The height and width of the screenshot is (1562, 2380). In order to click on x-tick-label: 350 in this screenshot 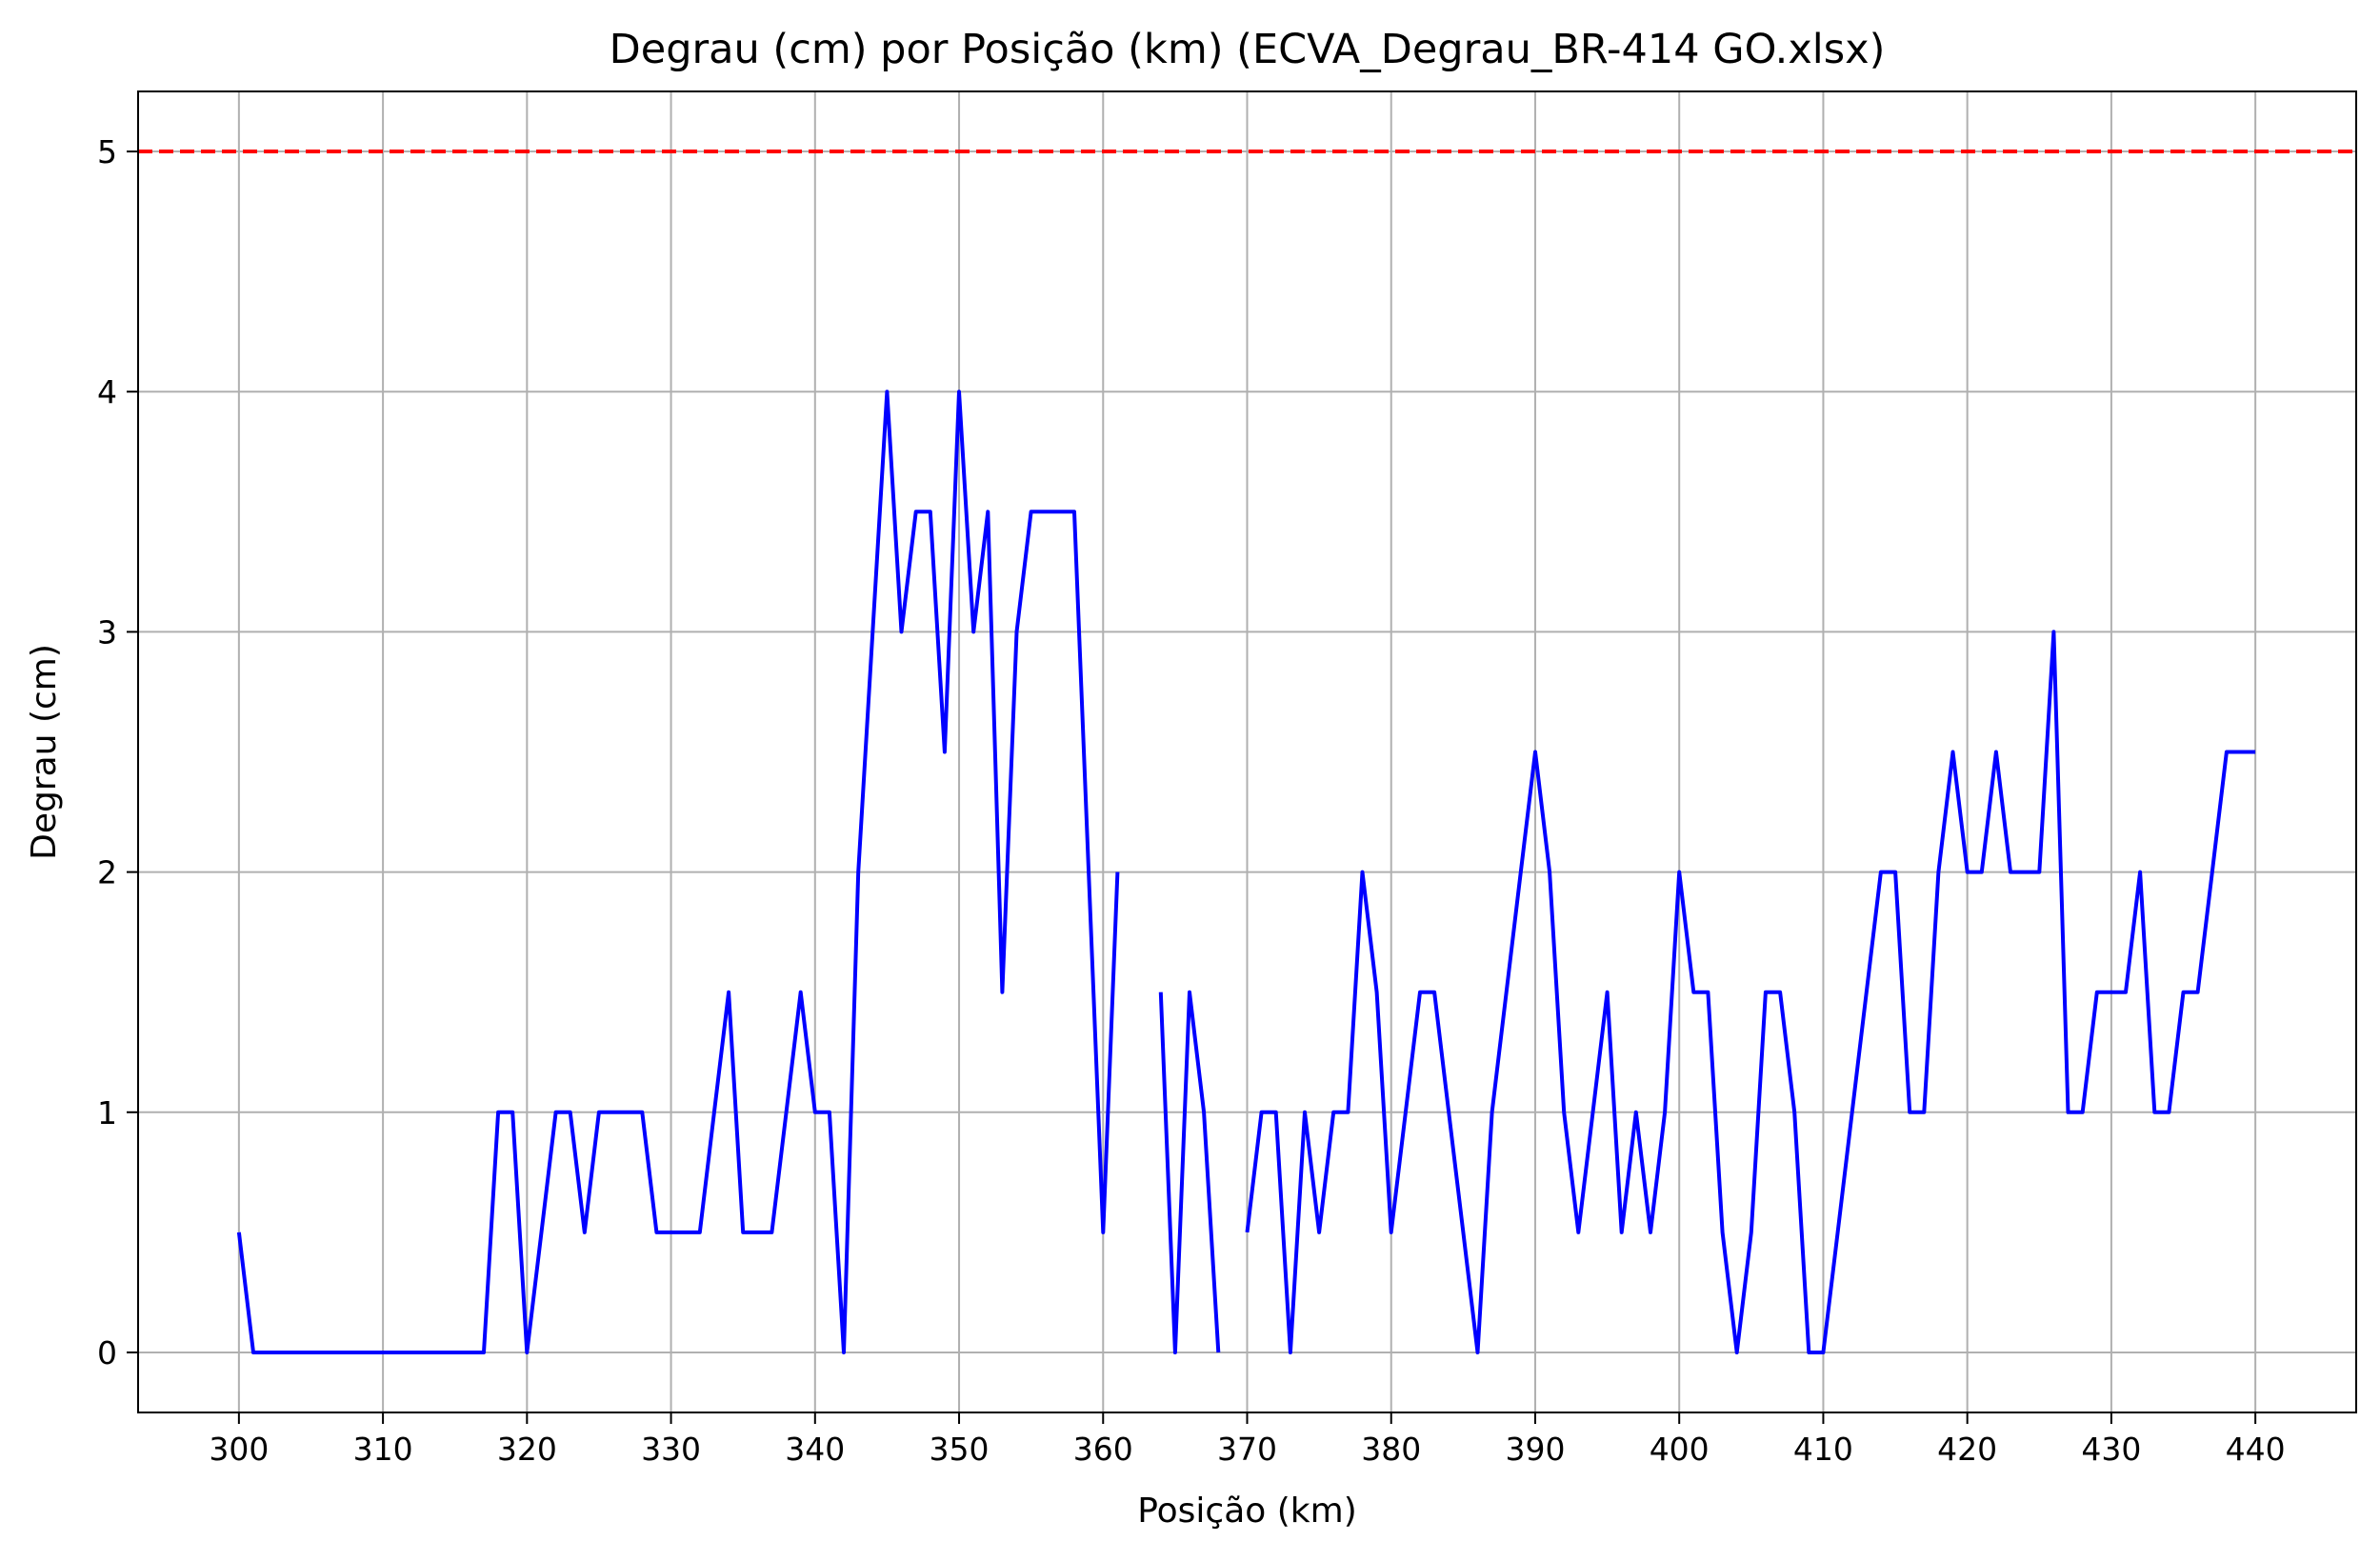, I will do `click(960, 1449)`.